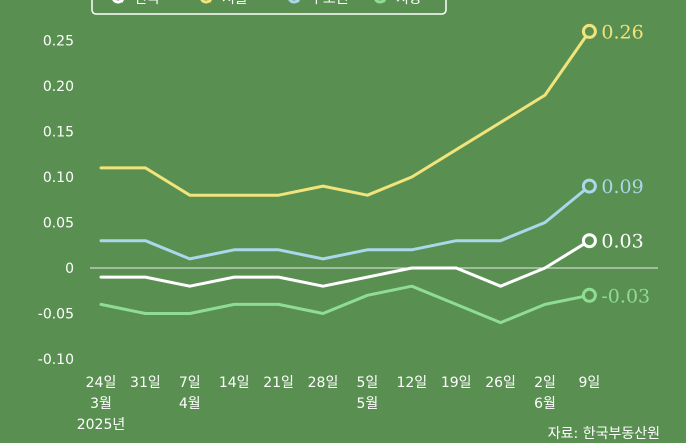 The height and width of the screenshot is (443, 686). I want to click on series-line-전국, so click(345, 263).